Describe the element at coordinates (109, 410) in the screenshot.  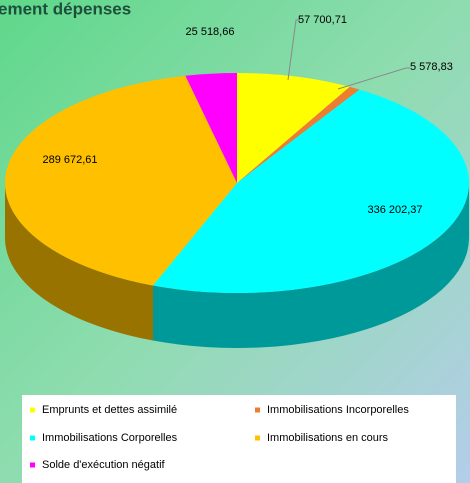
I see `legend-label: Emprunts et dettes assimilé` at that location.